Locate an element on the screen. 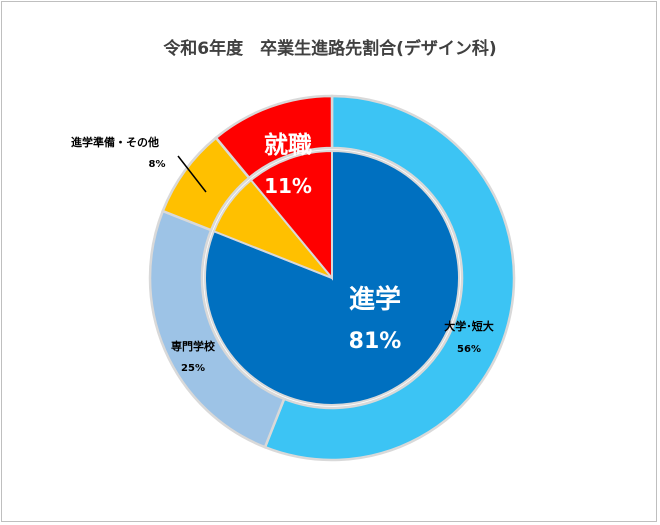 The width and height of the screenshot is (660, 525). leader-line-preparation is located at coordinates (192, 174).